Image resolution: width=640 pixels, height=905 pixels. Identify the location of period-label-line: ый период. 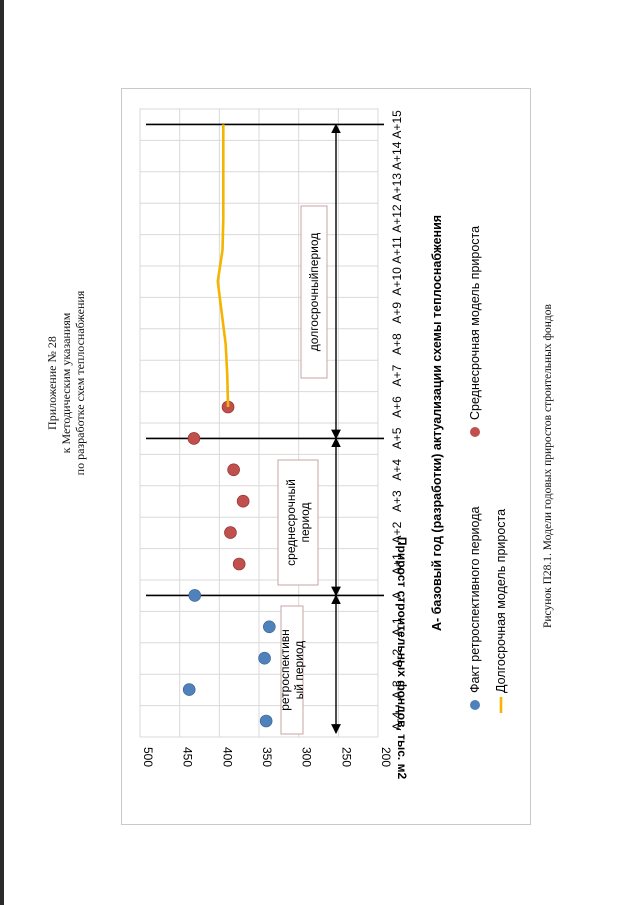
(299, 670).